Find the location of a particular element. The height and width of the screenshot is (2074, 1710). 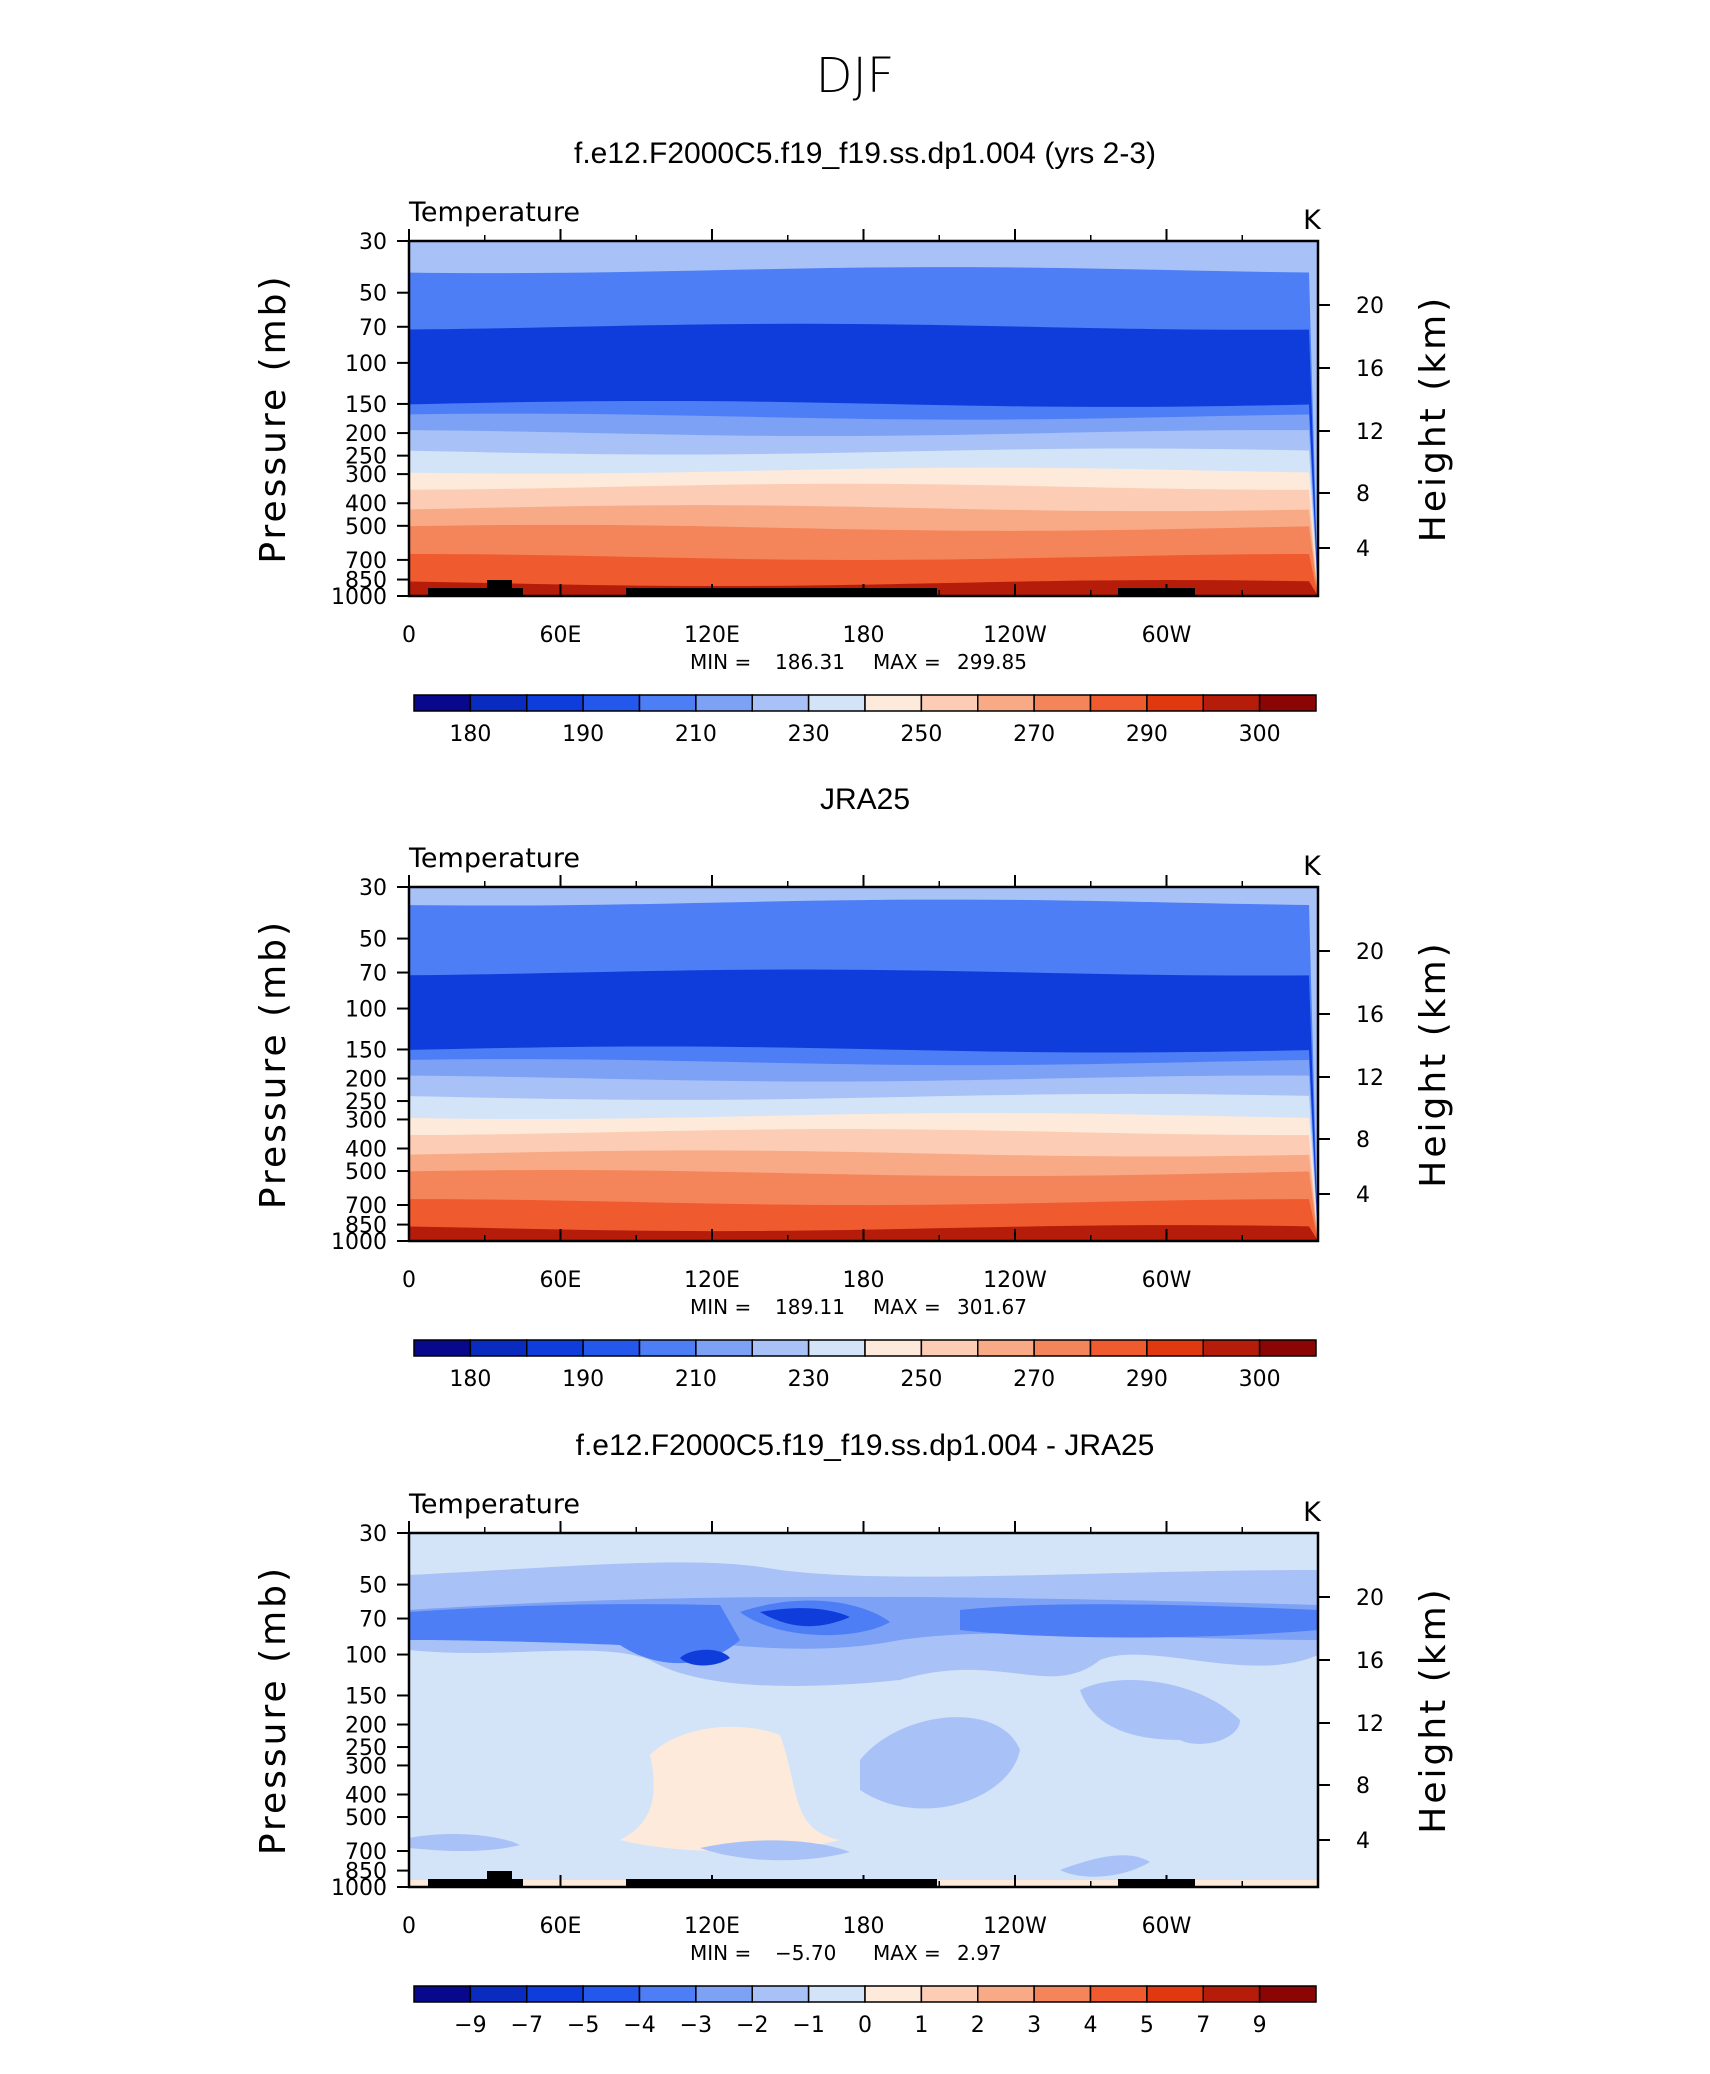

colorbar-label: −3 is located at coordinates (696, 2025).